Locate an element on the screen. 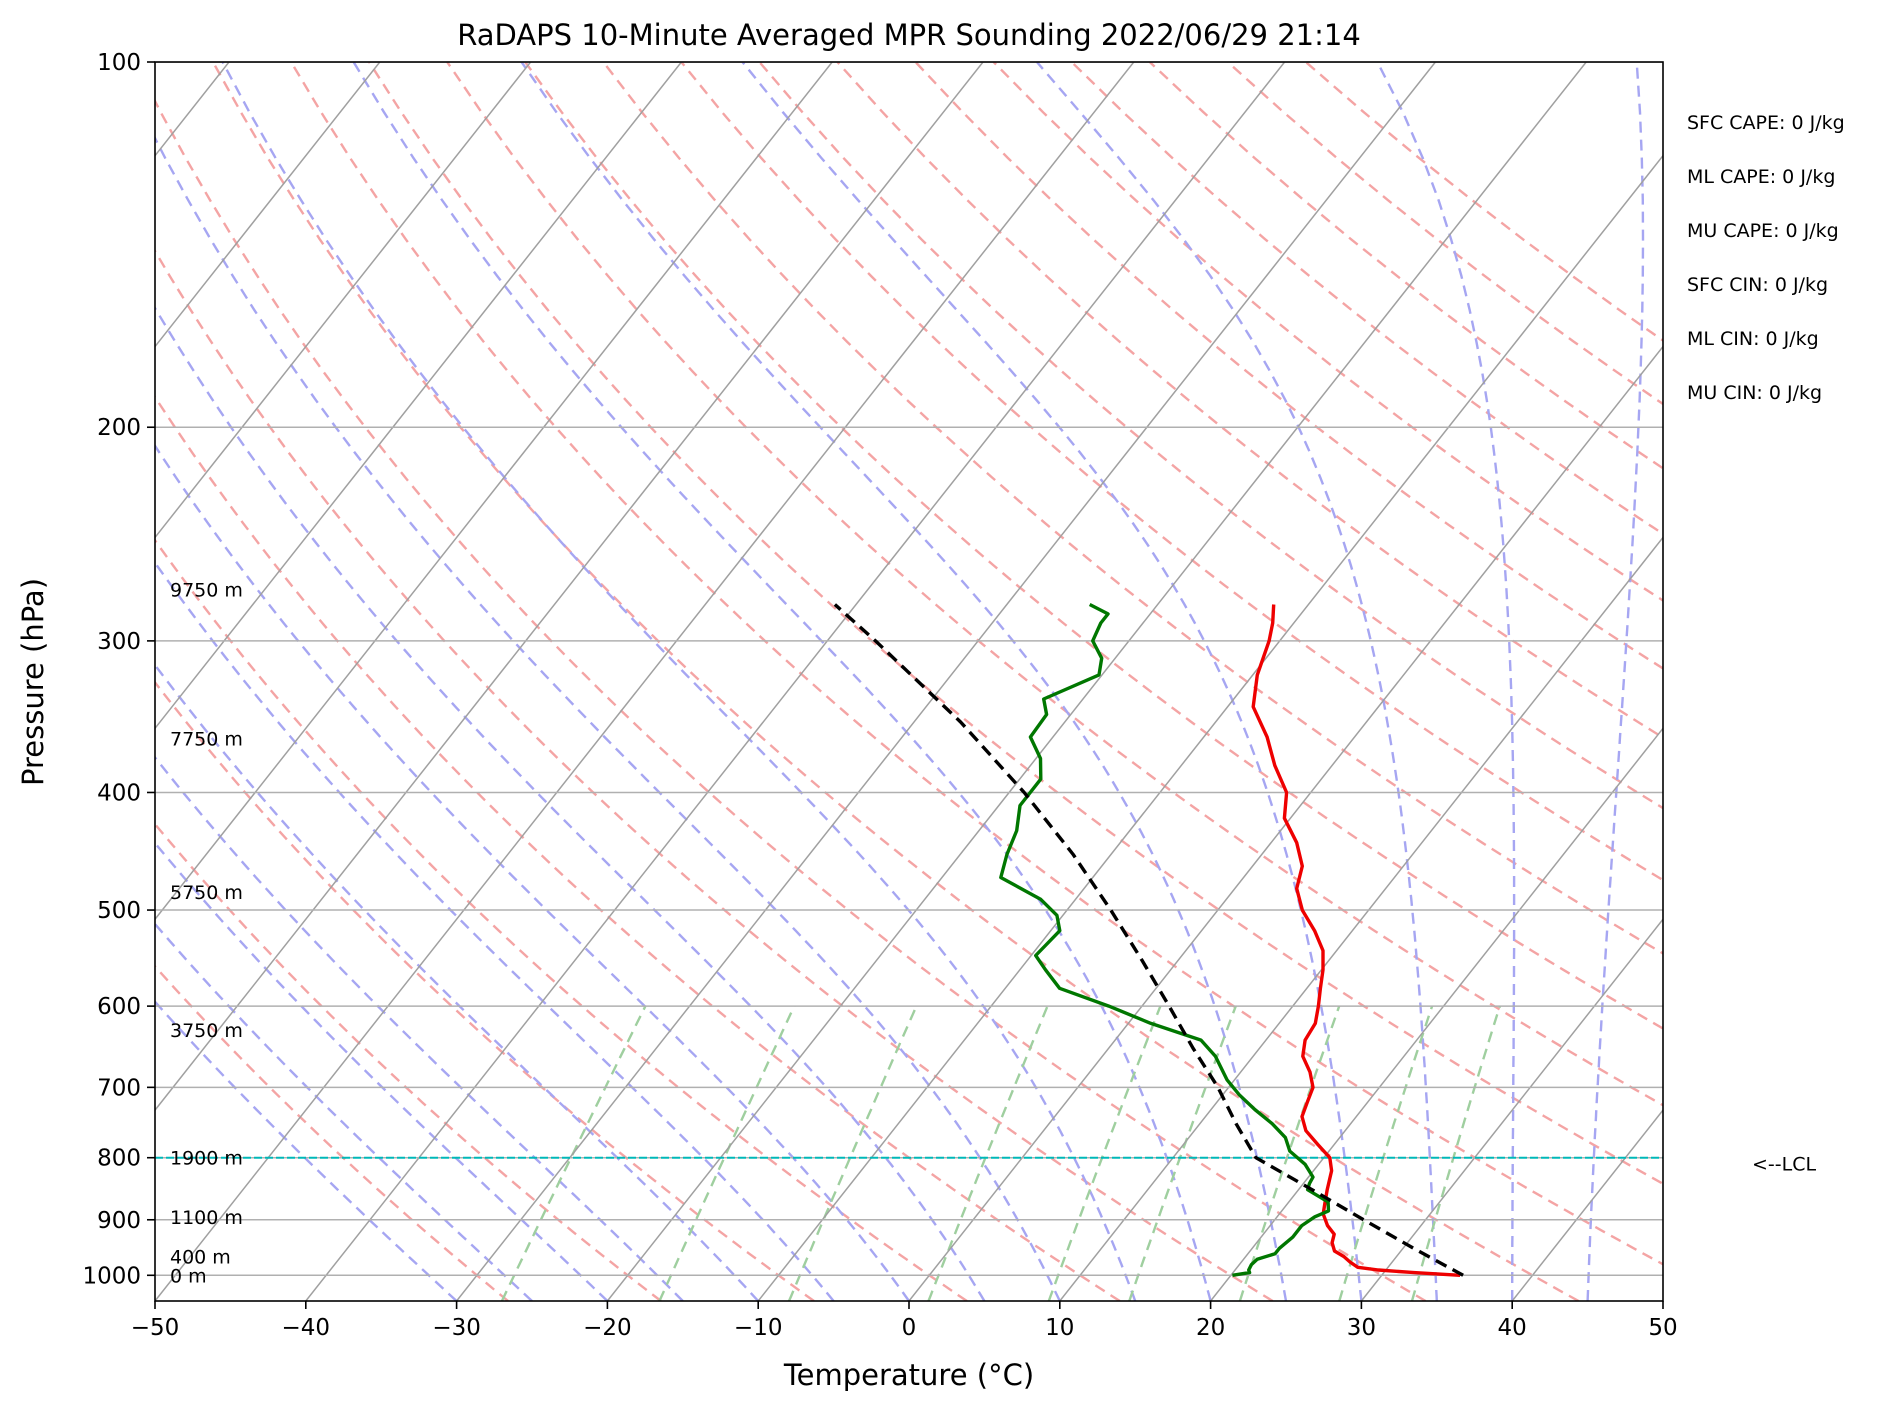  x-tick-label: 40 is located at coordinates (1512, 1328).